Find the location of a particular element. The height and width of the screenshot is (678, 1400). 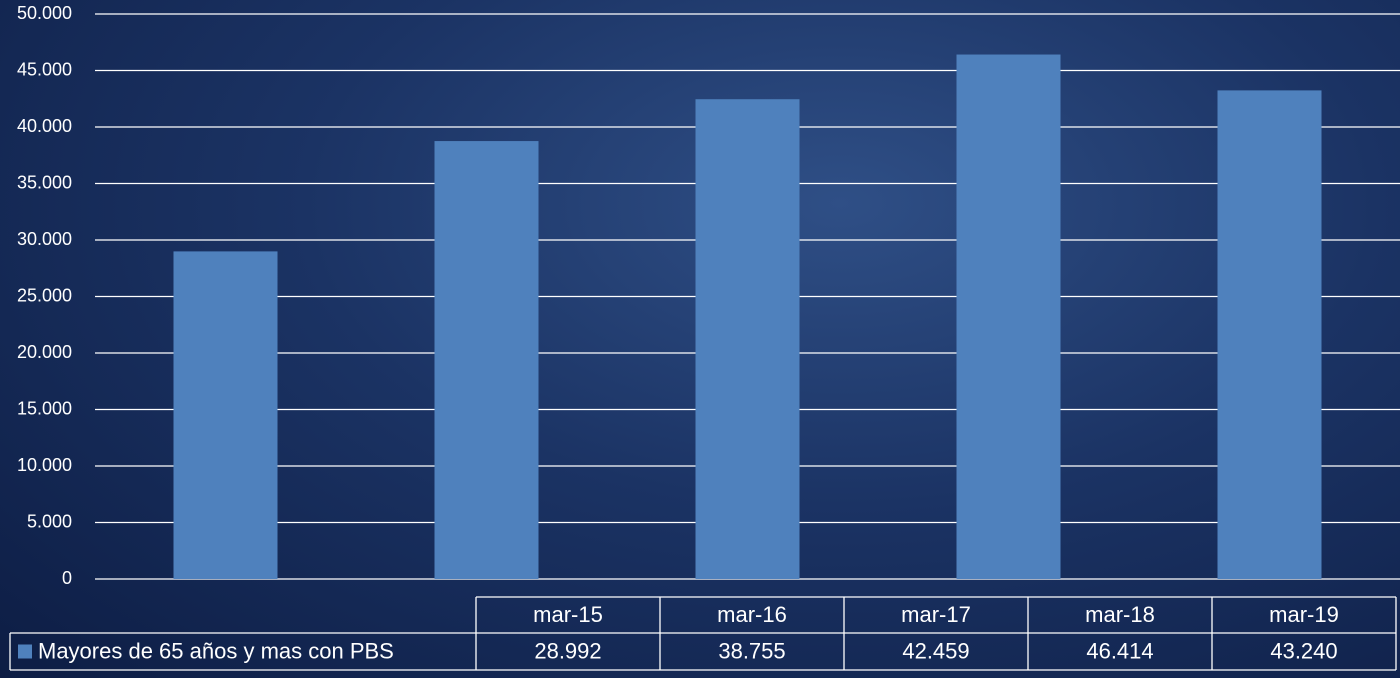

y-tick-label: 25.000 is located at coordinates (44, 295).